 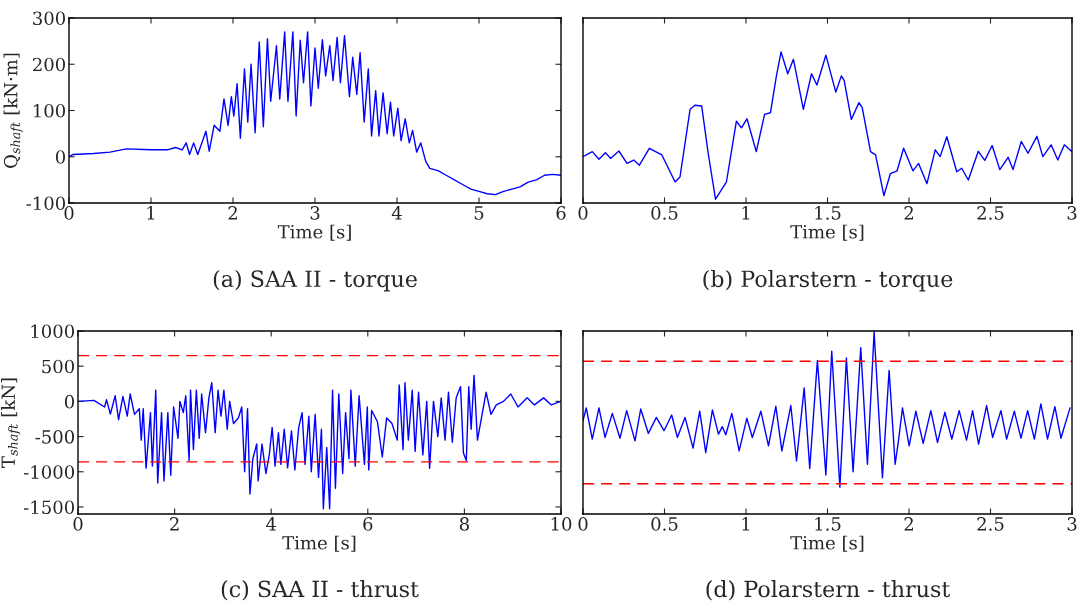 What do you see at coordinates (55, 437) in the screenshot?
I see `y-tick-label: -500` at bounding box center [55, 437].